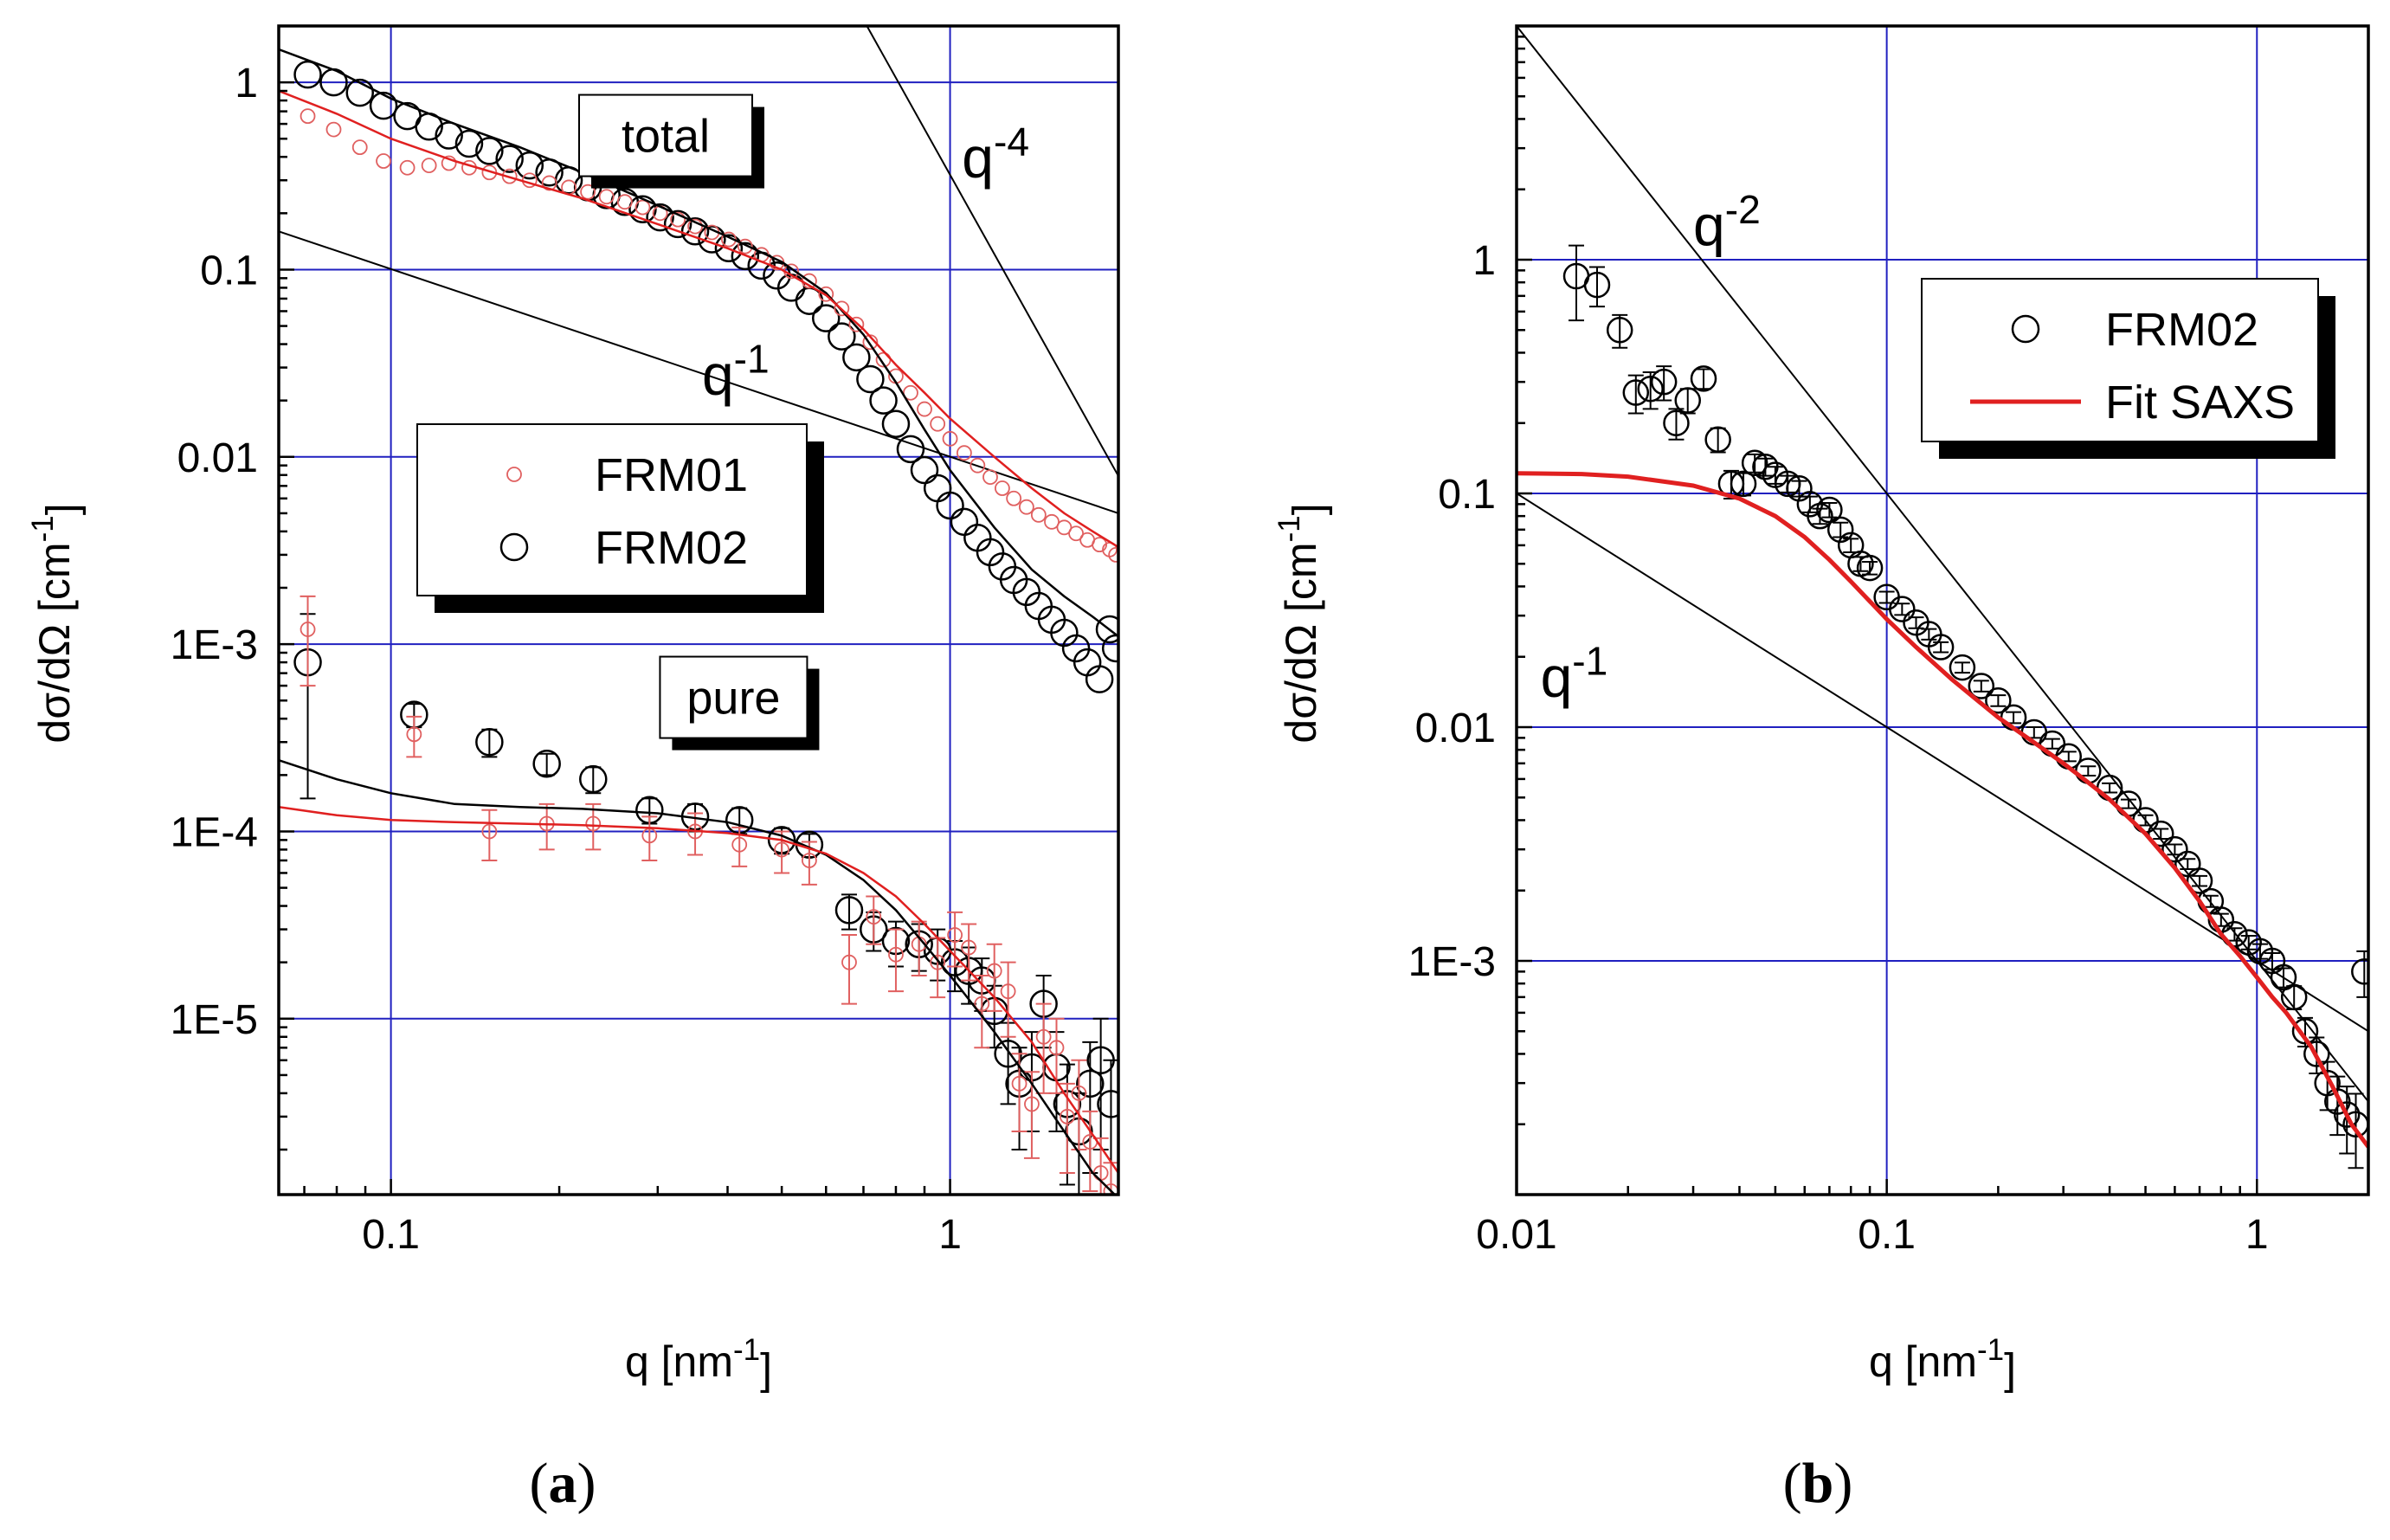 The image size is (2390, 1540). I want to click on y-tick-label: 0.1, so click(229, 270).